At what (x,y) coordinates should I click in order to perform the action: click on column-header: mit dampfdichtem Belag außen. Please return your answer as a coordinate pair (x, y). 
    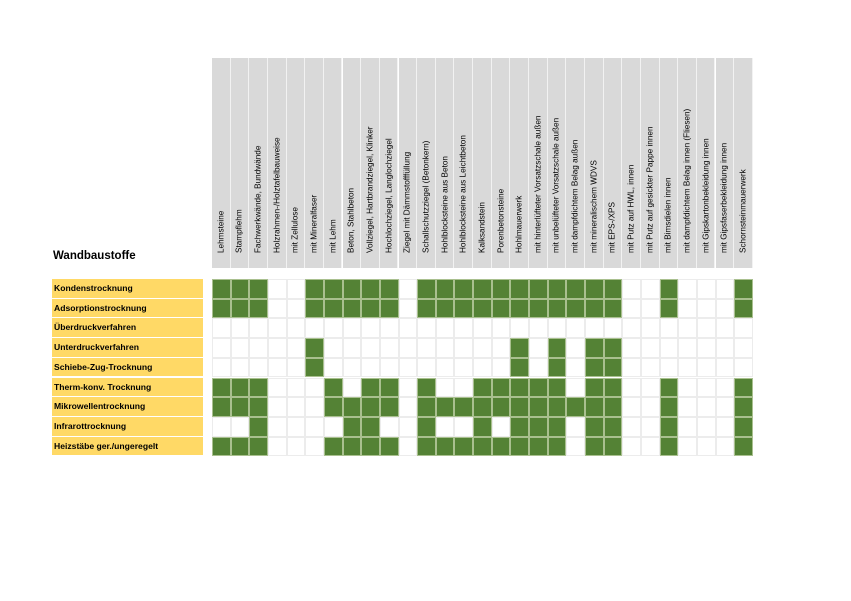
    Looking at the image, I should click on (575, 163).